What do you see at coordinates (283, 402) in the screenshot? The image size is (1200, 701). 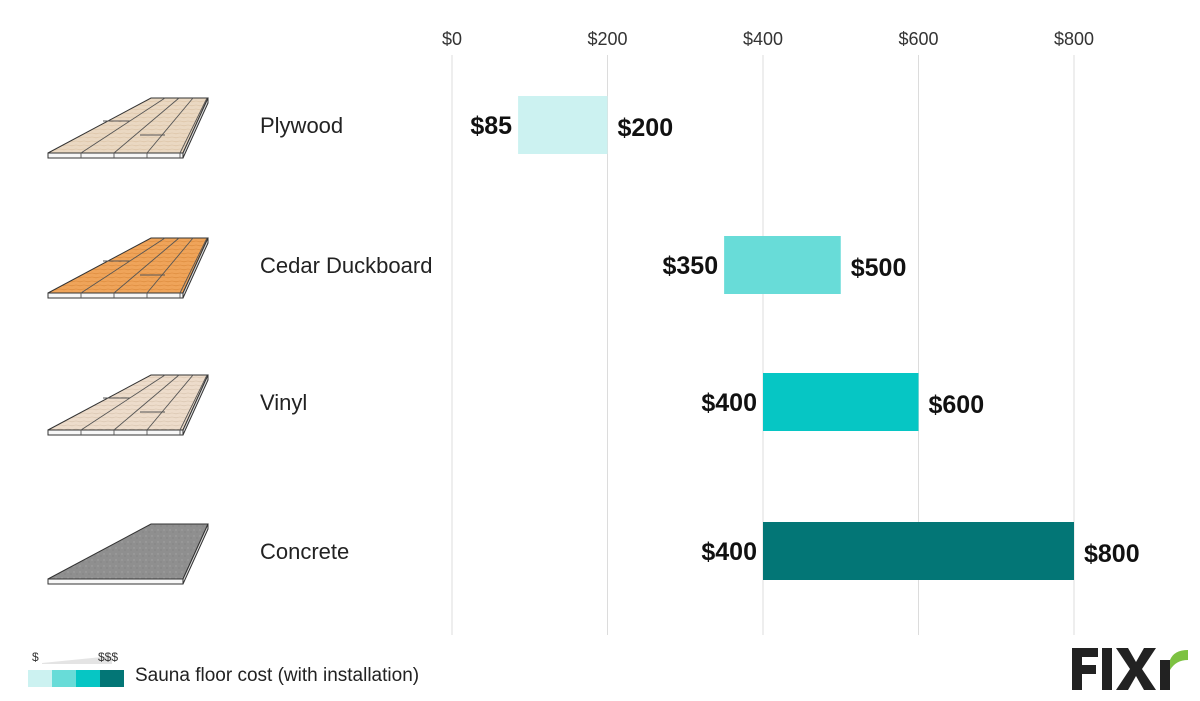 I see `category-label: Vinyl` at bounding box center [283, 402].